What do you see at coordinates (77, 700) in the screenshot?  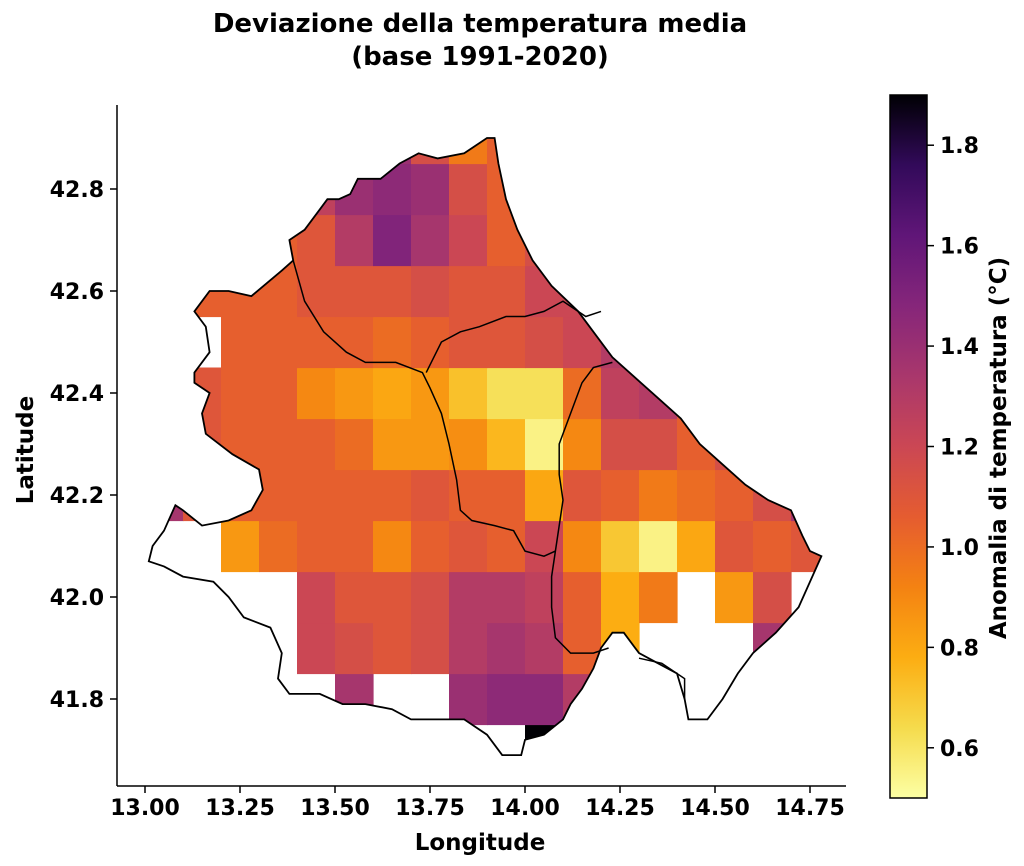 I see `y-tick-label: 41.8` at bounding box center [77, 700].